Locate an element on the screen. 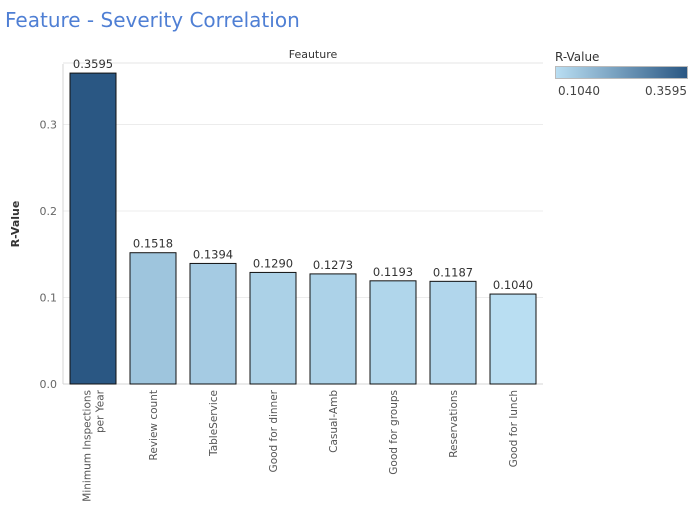  bar-value-label: 0.1040 is located at coordinates (513, 285).